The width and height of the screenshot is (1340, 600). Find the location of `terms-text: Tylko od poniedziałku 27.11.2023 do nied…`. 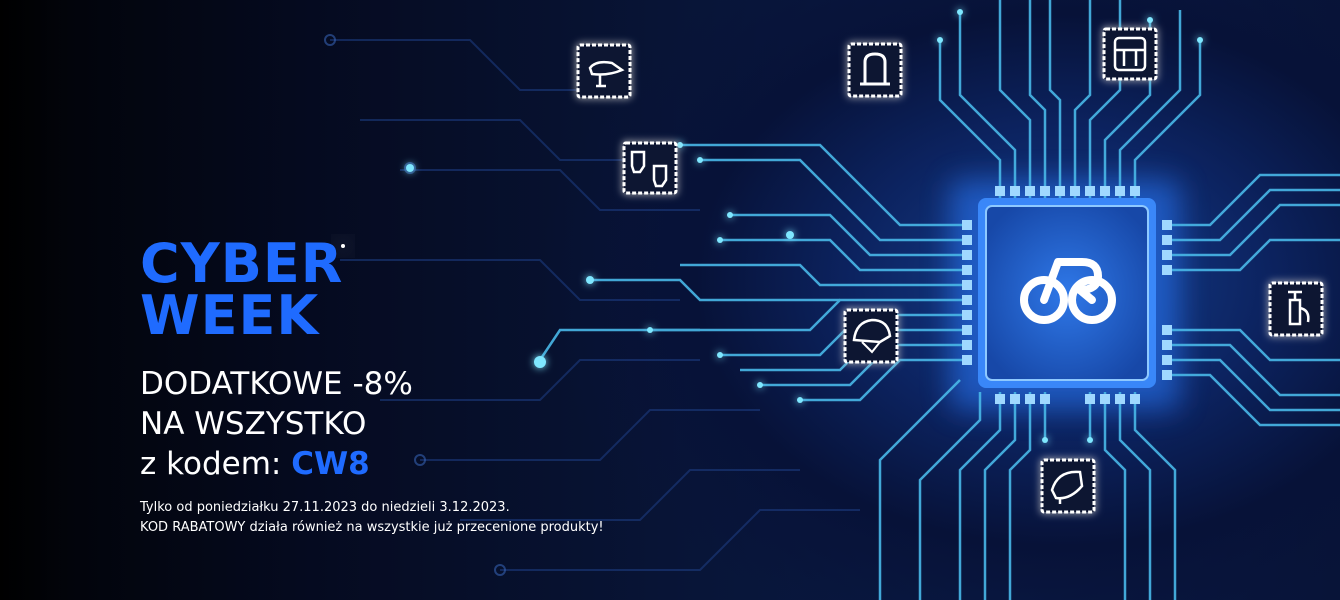

terms-text: Tylko od poniedziałku 27.11.2023 do nied… is located at coordinates (372, 518).